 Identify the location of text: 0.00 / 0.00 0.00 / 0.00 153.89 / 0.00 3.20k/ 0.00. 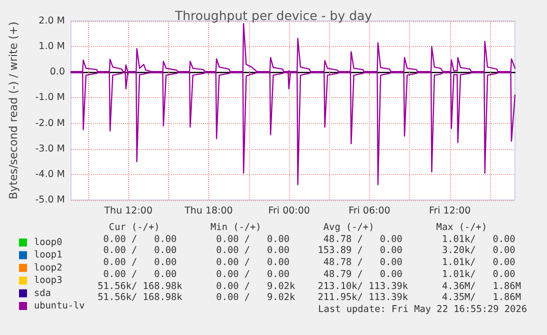
(309, 251).